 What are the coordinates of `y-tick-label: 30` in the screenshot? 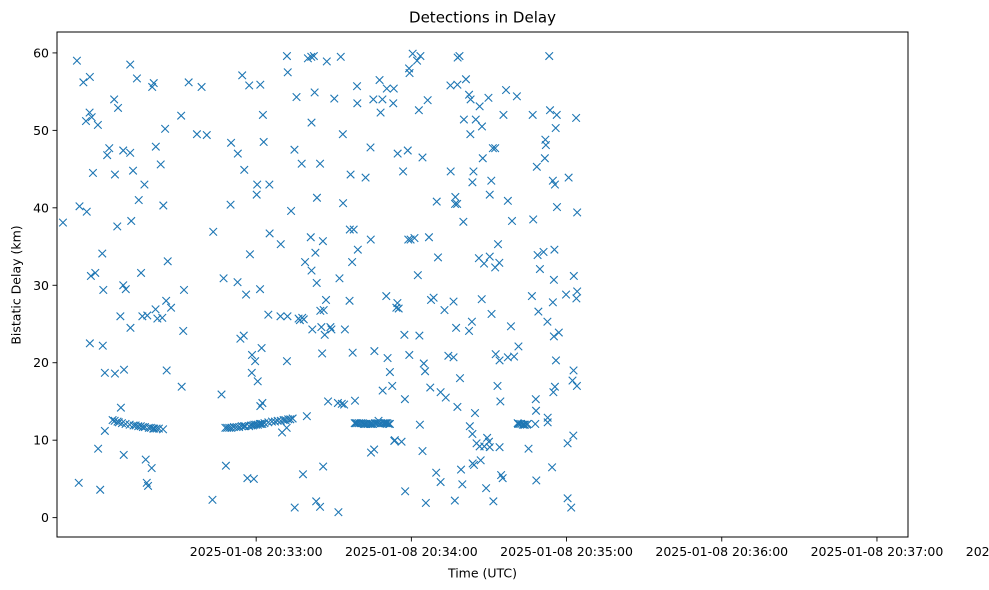 It's located at (41, 285).